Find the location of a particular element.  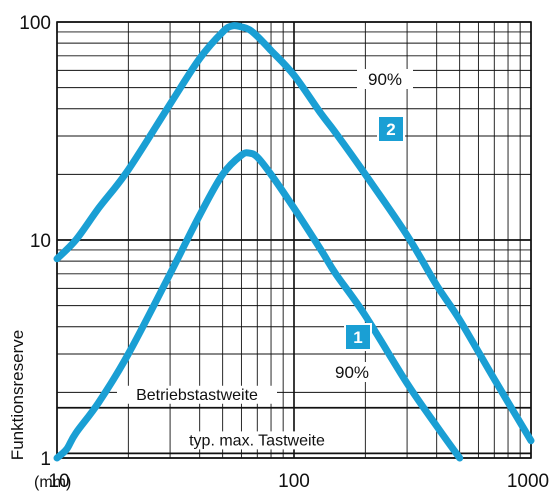

x-tick-label: 10 is located at coordinates (58, 481).